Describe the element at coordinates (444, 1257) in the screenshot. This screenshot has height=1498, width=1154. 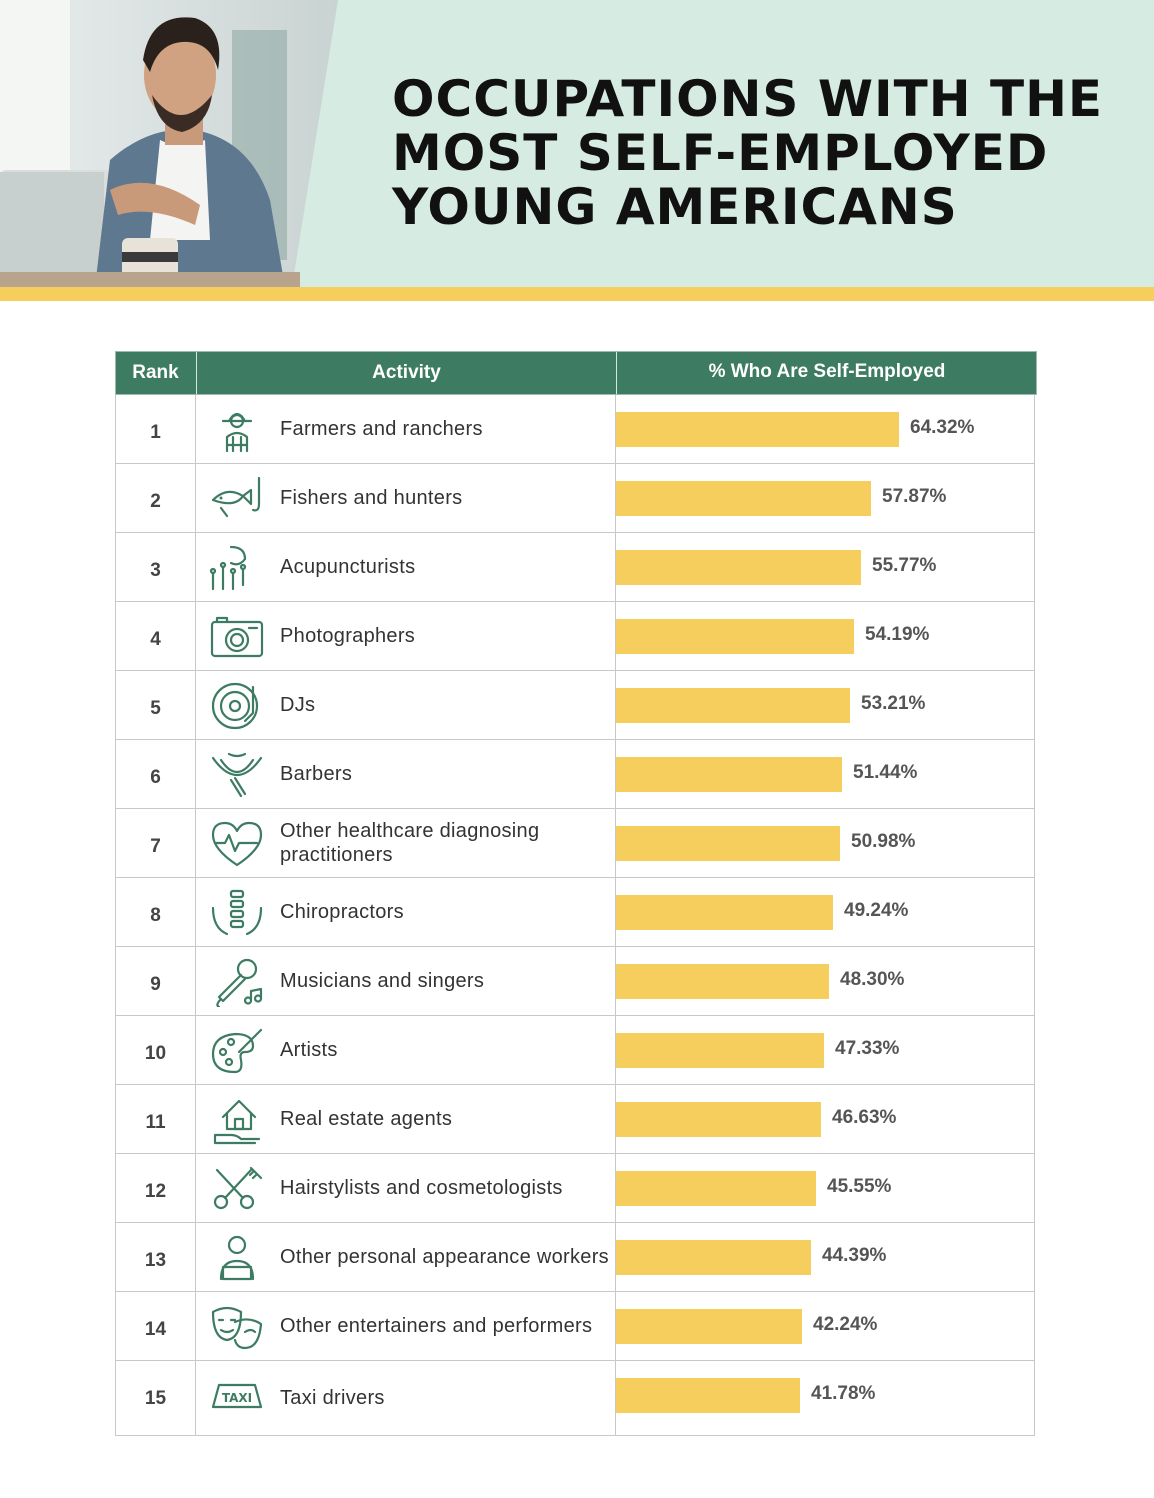
I see `activity-label: Other personal appearance workers` at that location.